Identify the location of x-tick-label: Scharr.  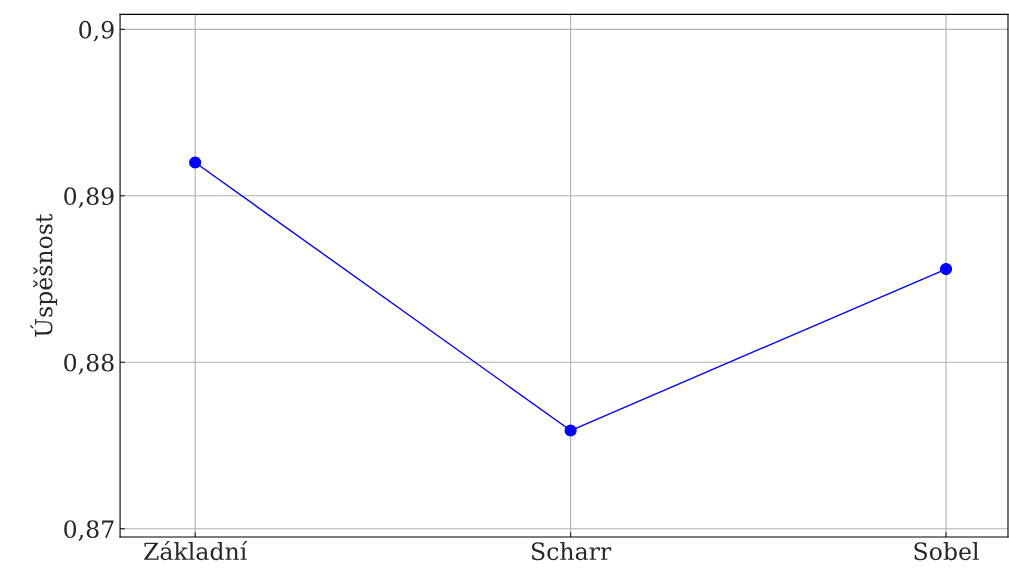
(571, 551).